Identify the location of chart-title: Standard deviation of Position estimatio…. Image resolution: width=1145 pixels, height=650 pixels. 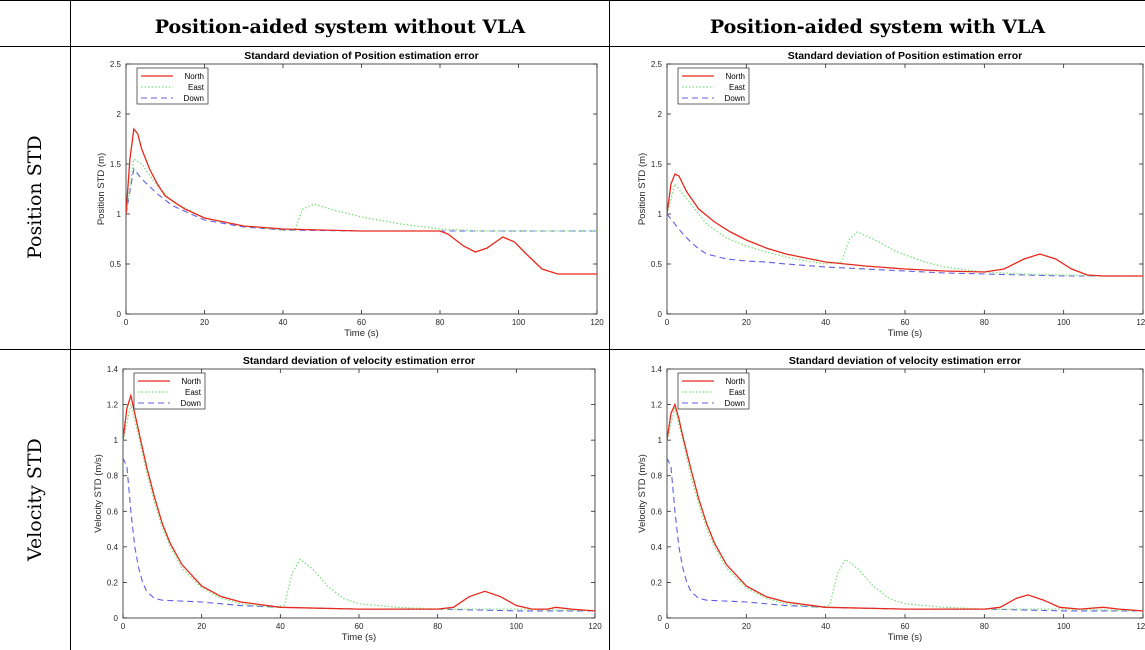
(905, 56).